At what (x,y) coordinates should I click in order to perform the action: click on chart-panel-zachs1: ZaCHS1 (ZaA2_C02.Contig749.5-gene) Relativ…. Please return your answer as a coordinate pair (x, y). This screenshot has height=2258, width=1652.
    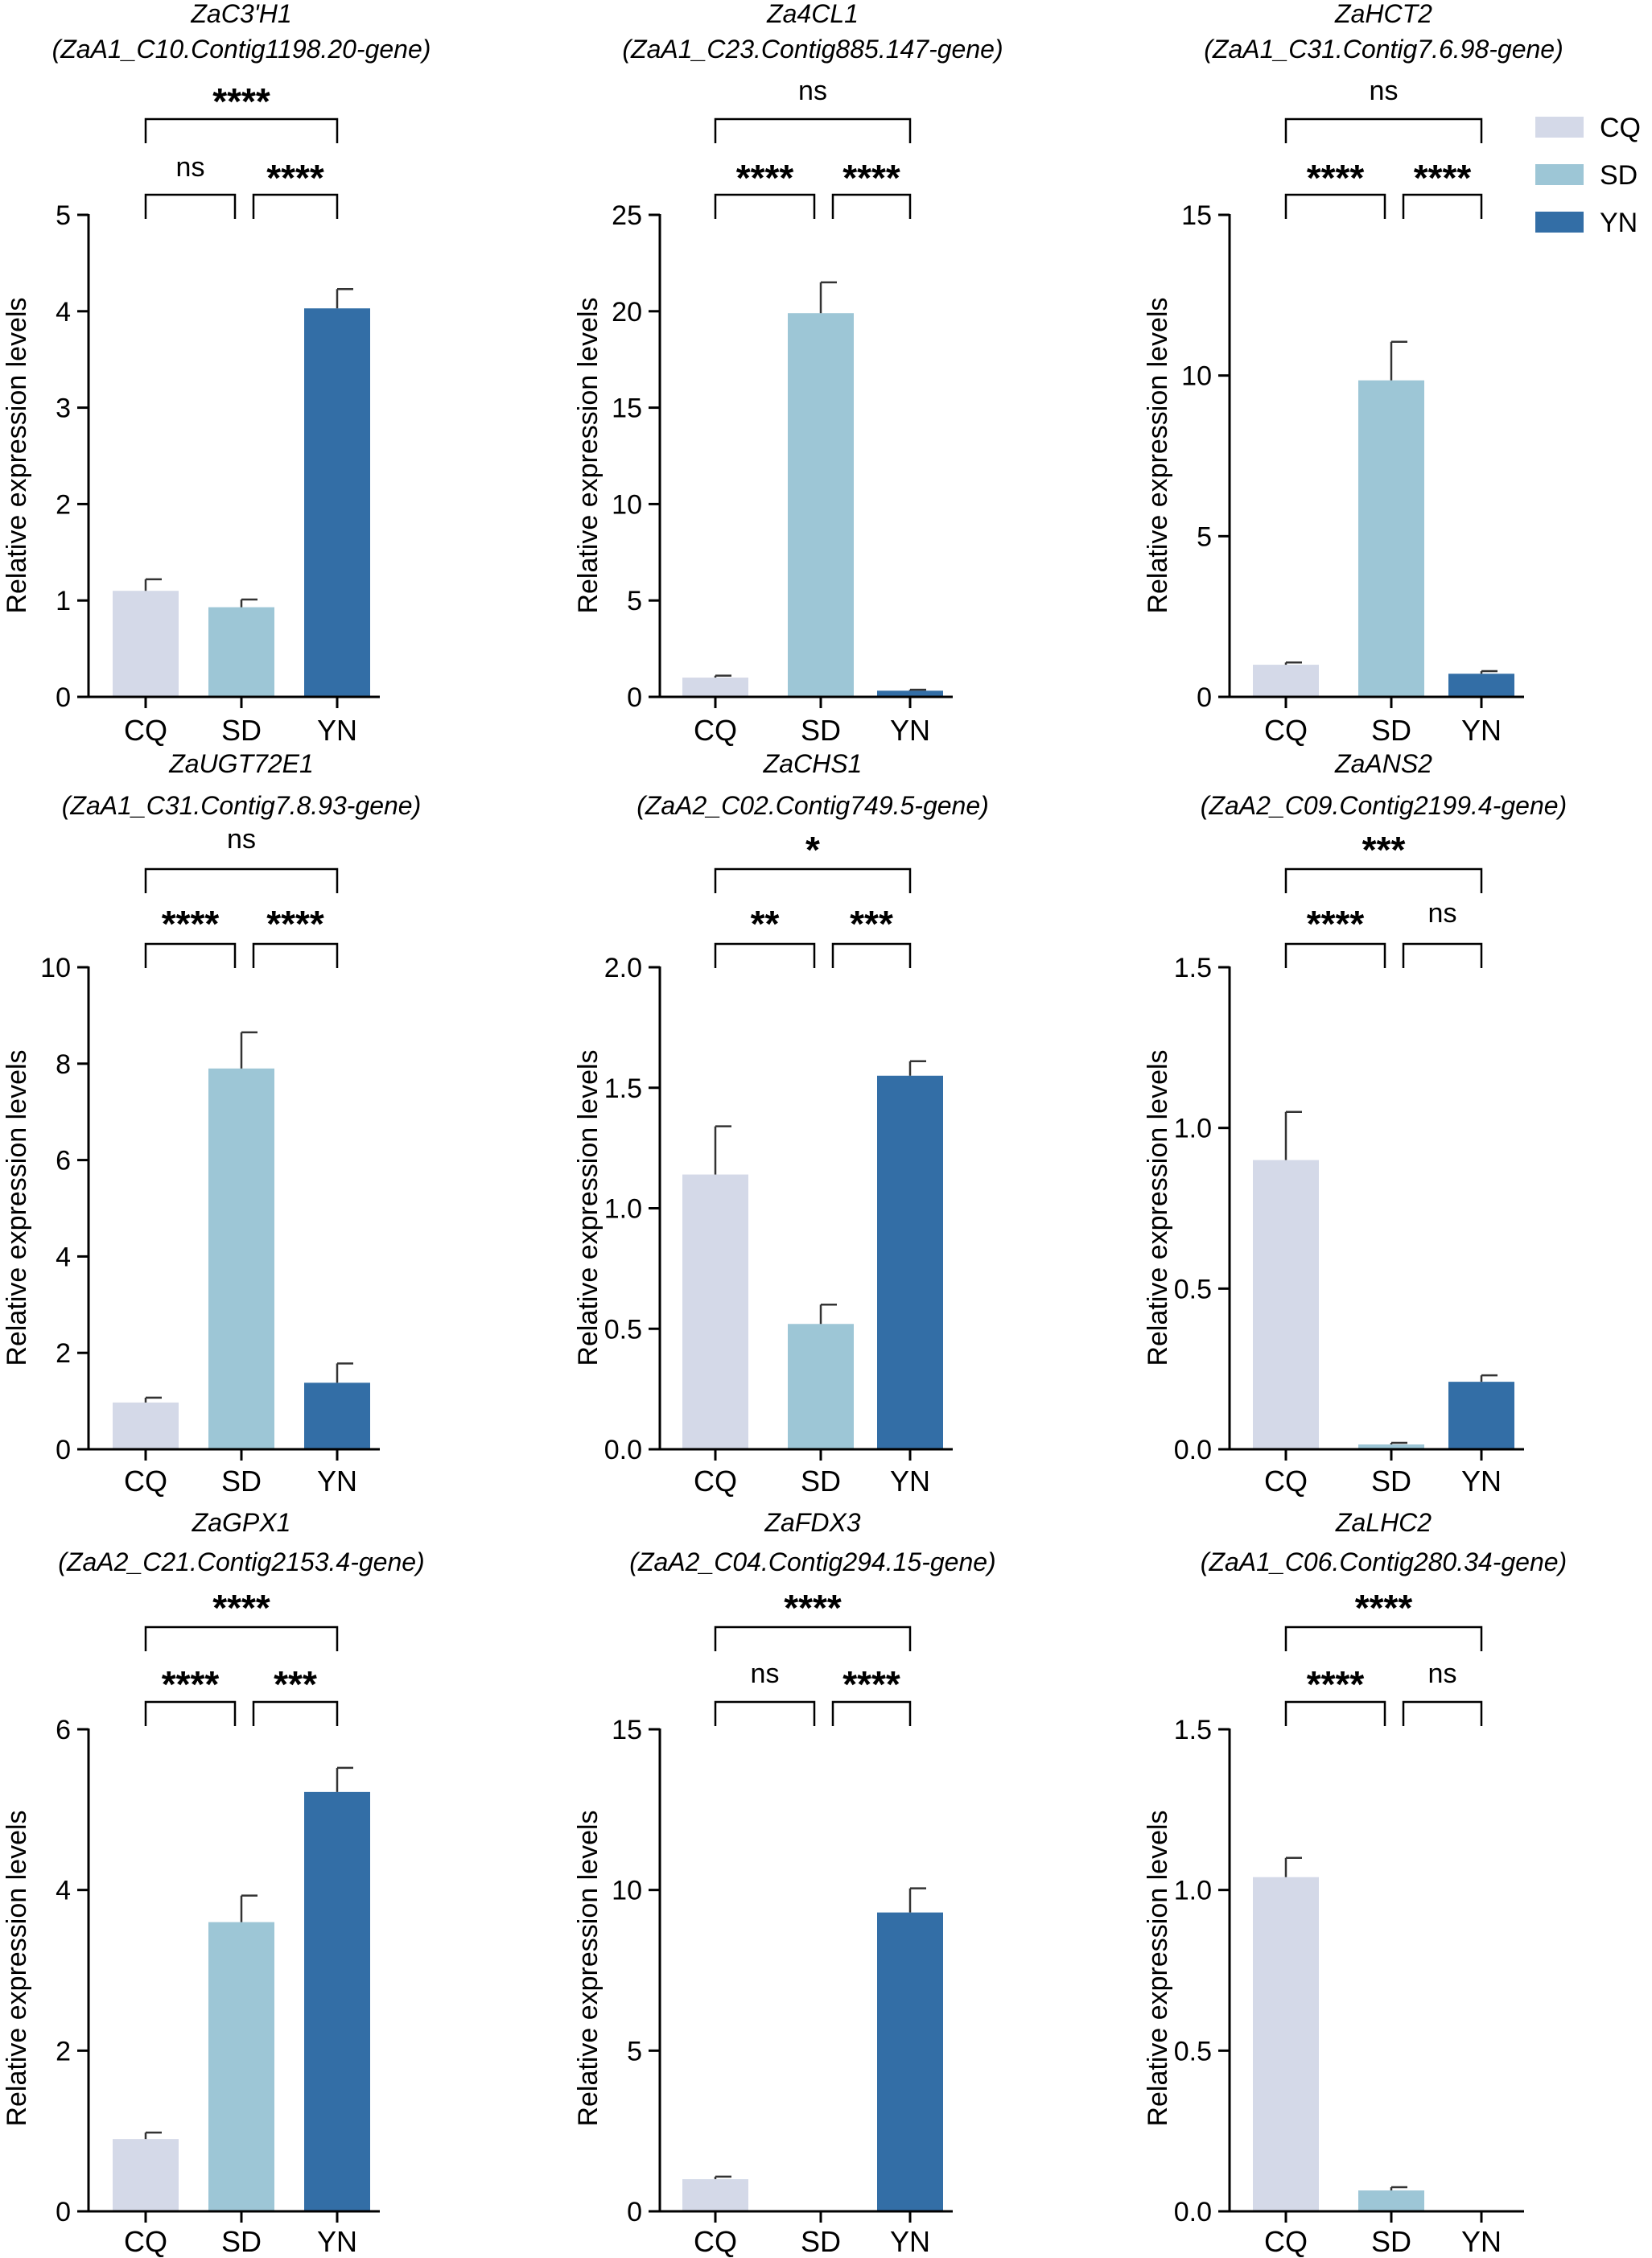
    Looking at the image, I should click on (781, 1123).